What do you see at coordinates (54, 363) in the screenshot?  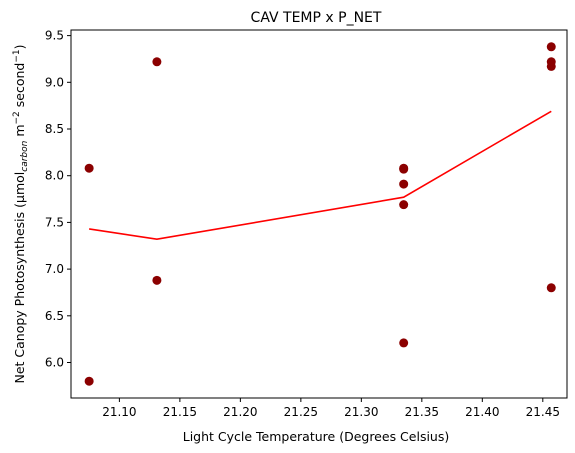 I see `y-tick-label: 6.0` at bounding box center [54, 363].